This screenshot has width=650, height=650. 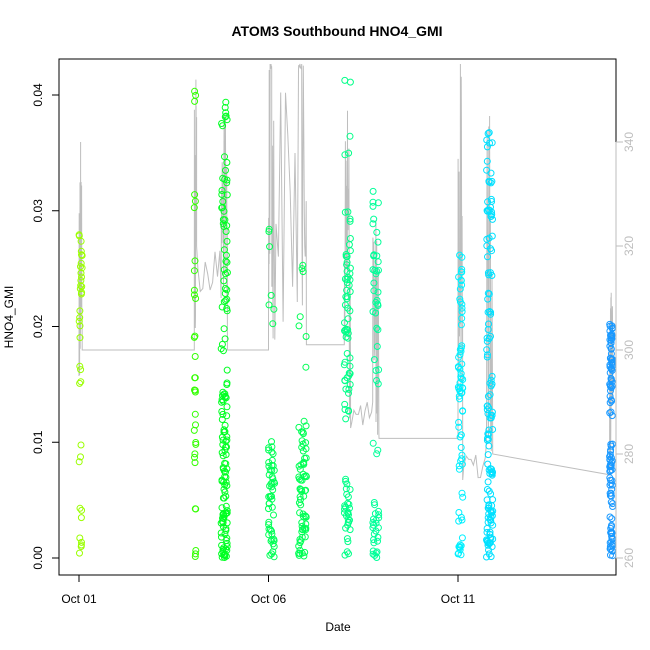 I want to click on y2-tick-label: 280, so click(x=629, y=454).